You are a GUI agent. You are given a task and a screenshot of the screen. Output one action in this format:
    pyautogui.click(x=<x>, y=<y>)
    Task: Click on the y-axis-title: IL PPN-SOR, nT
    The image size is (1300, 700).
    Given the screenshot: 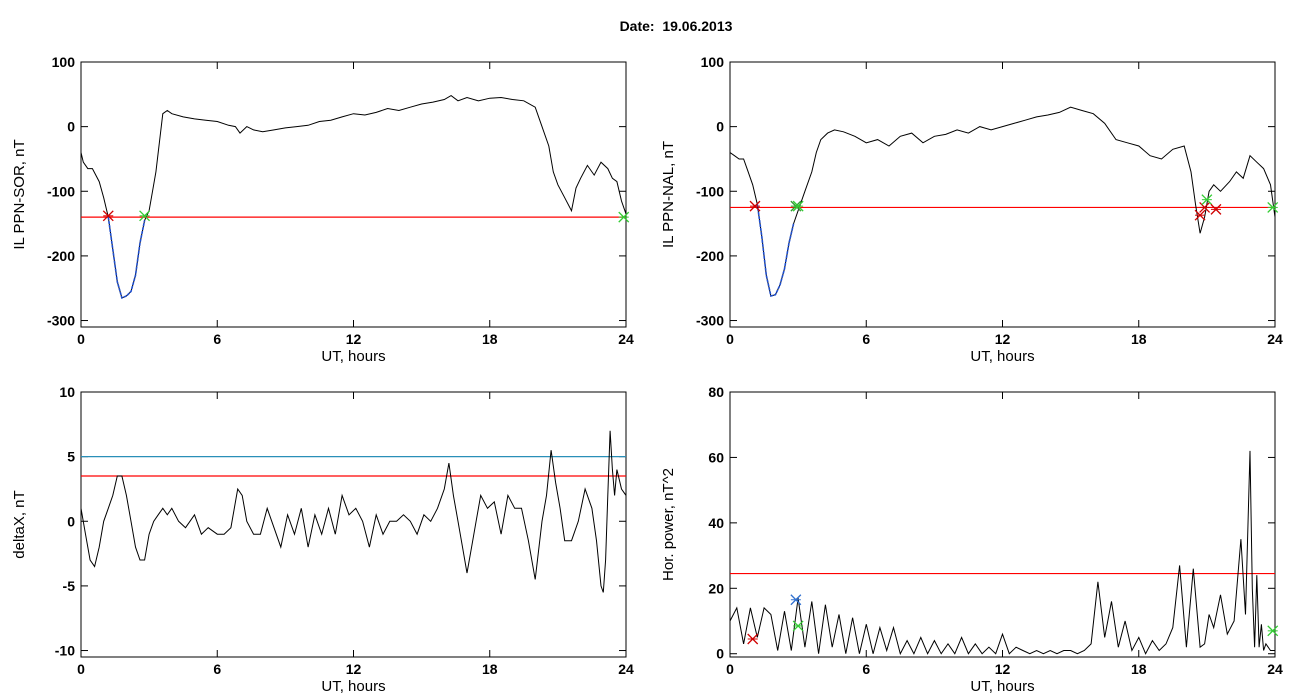 What is the action you would take?
    pyautogui.click(x=19, y=194)
    